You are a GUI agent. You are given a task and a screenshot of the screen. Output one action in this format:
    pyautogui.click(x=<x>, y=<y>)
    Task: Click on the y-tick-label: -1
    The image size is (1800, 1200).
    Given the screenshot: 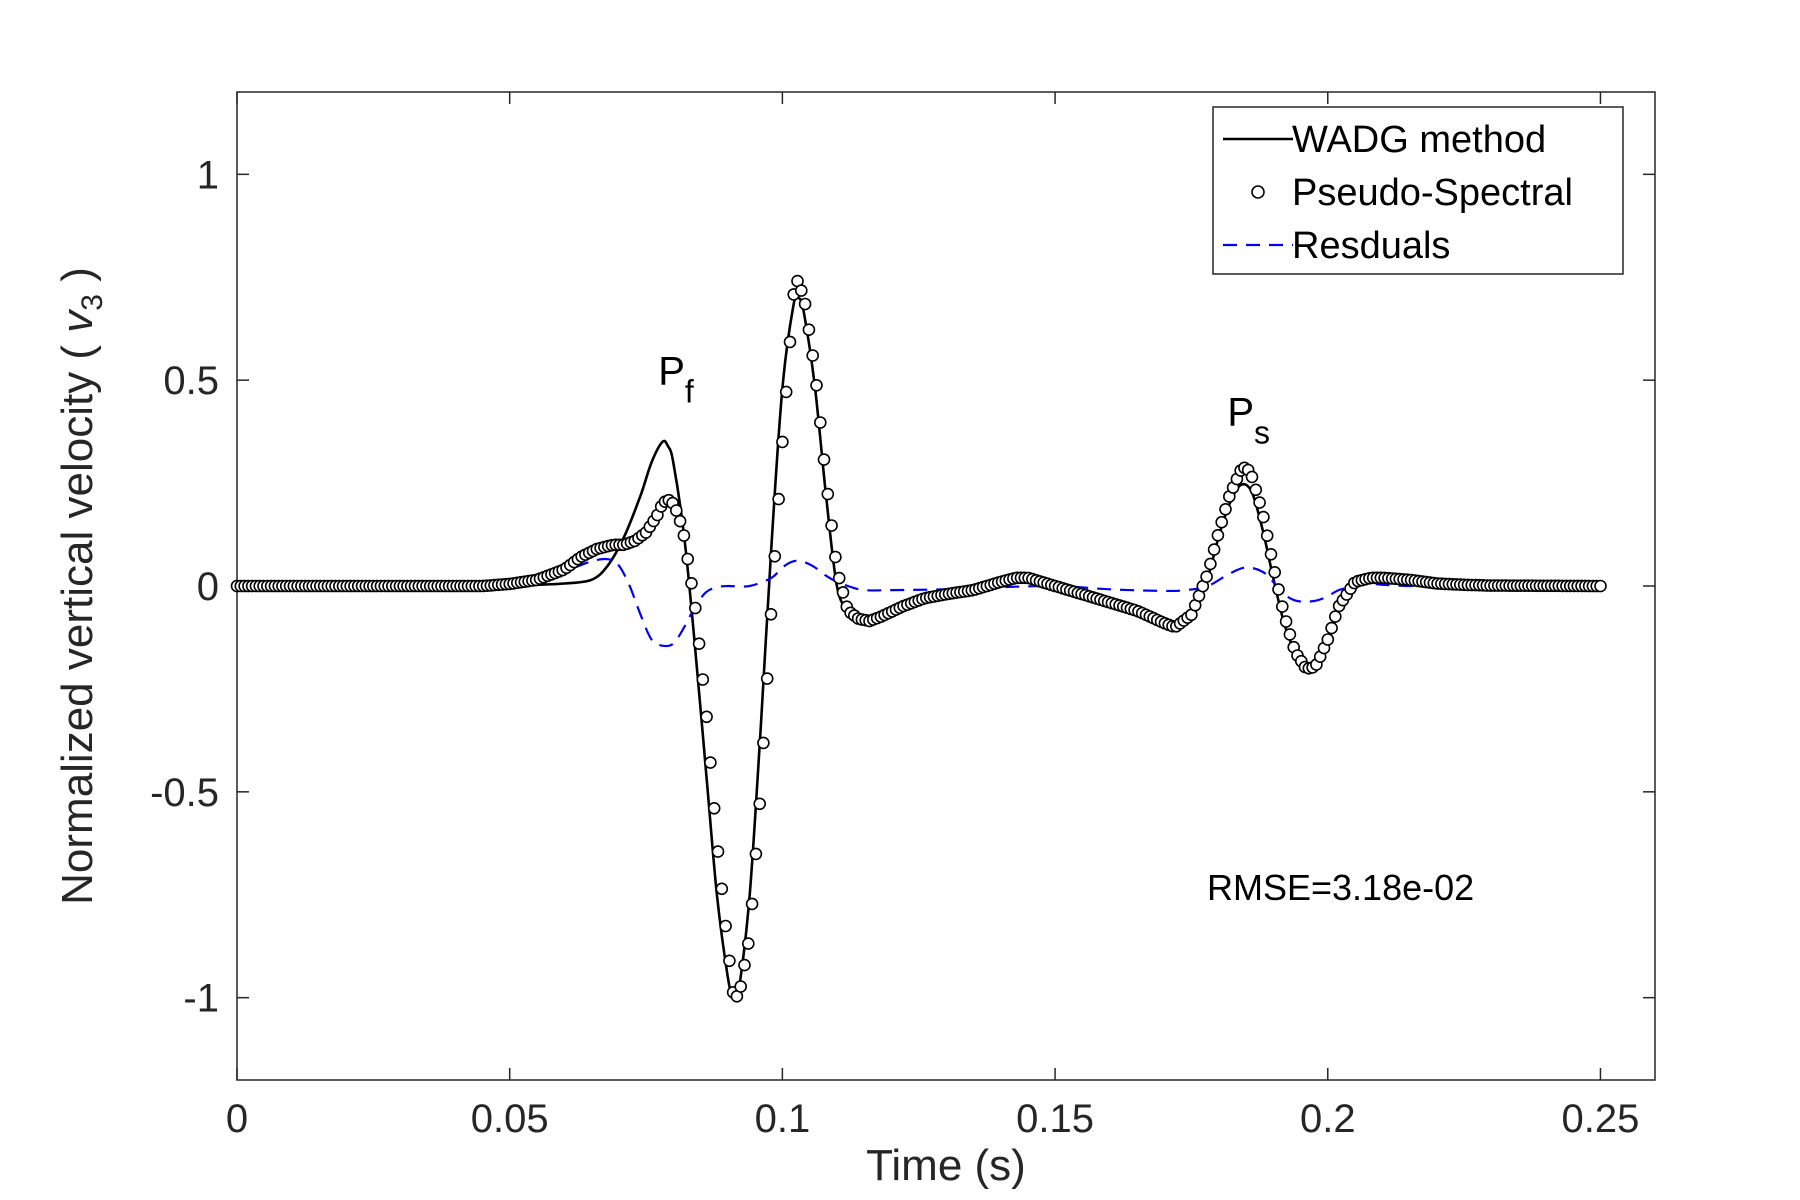 What is the action you would take?
    pyautogui.click(x=201, y=999)
    